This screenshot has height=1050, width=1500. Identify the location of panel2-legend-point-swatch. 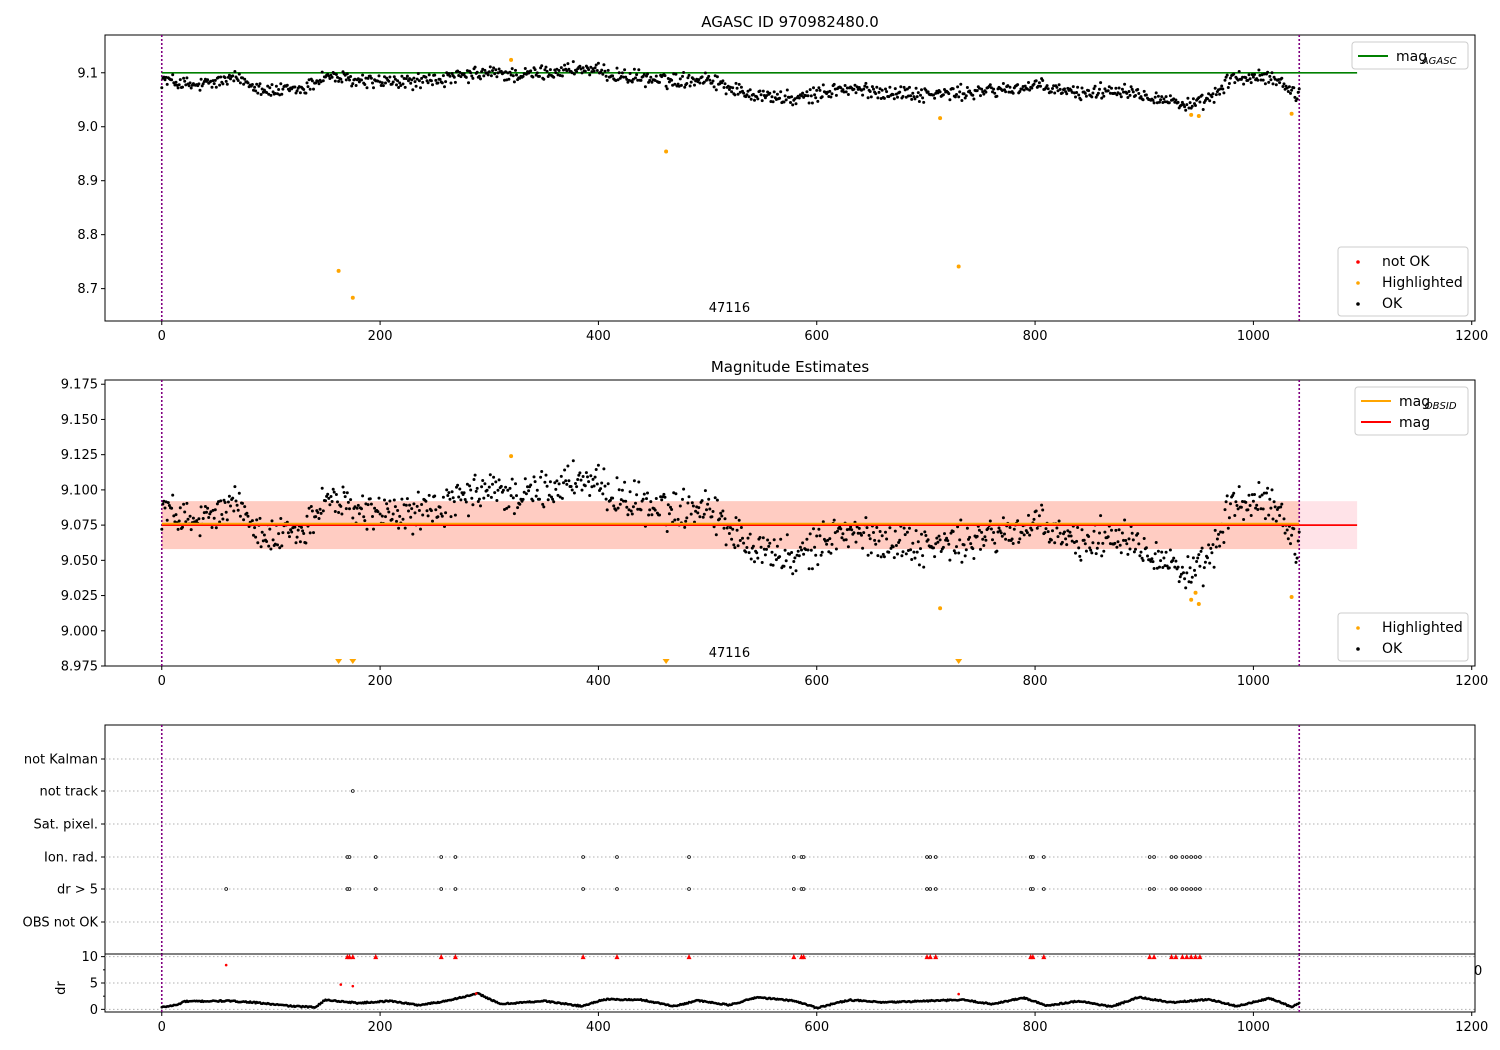
(1358, 628).